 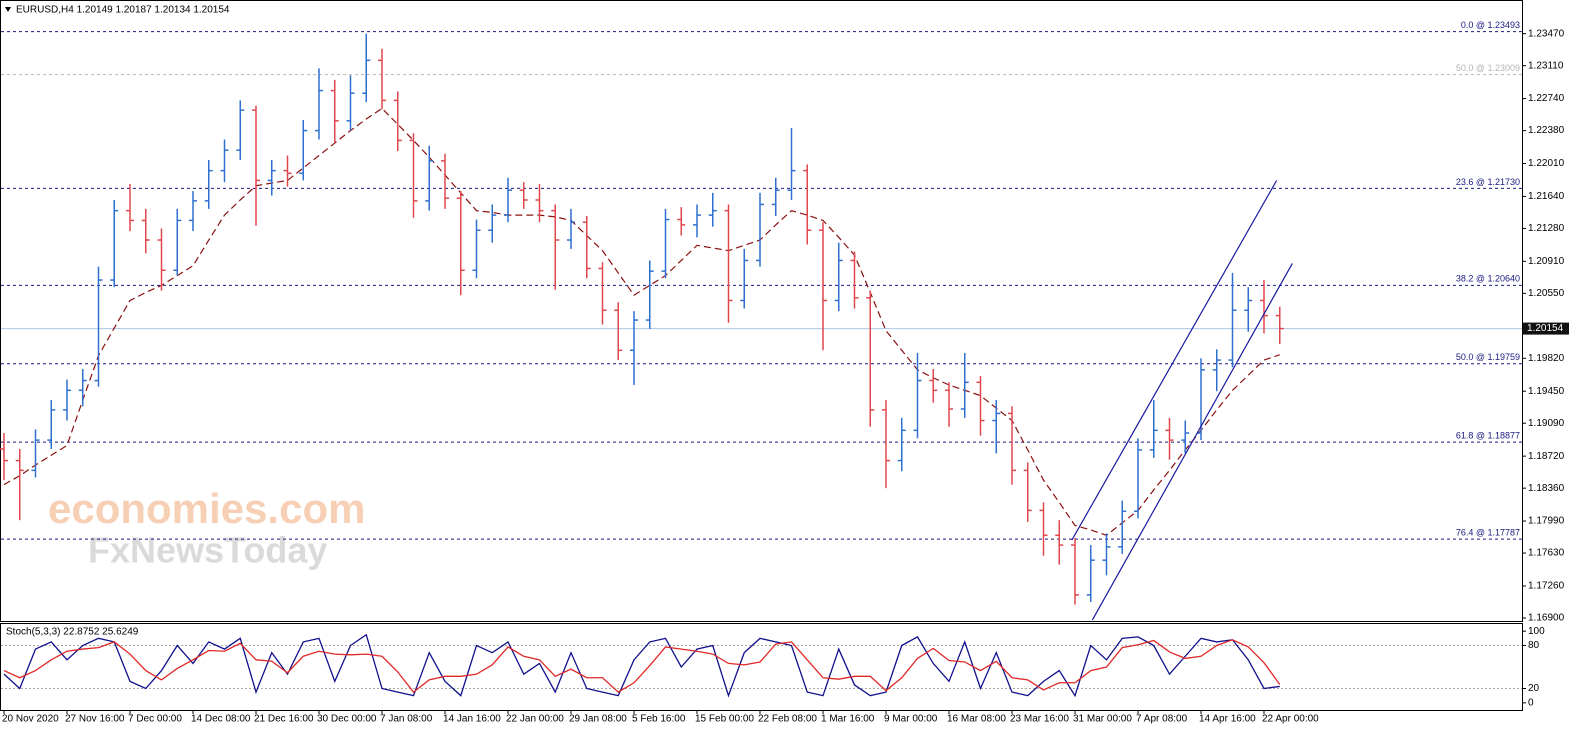 What do you see at coordinates (598, 719) in the screenshot?
I see `x-tick-label: 29 Jan 08:00` at bounding box center [598, 719].